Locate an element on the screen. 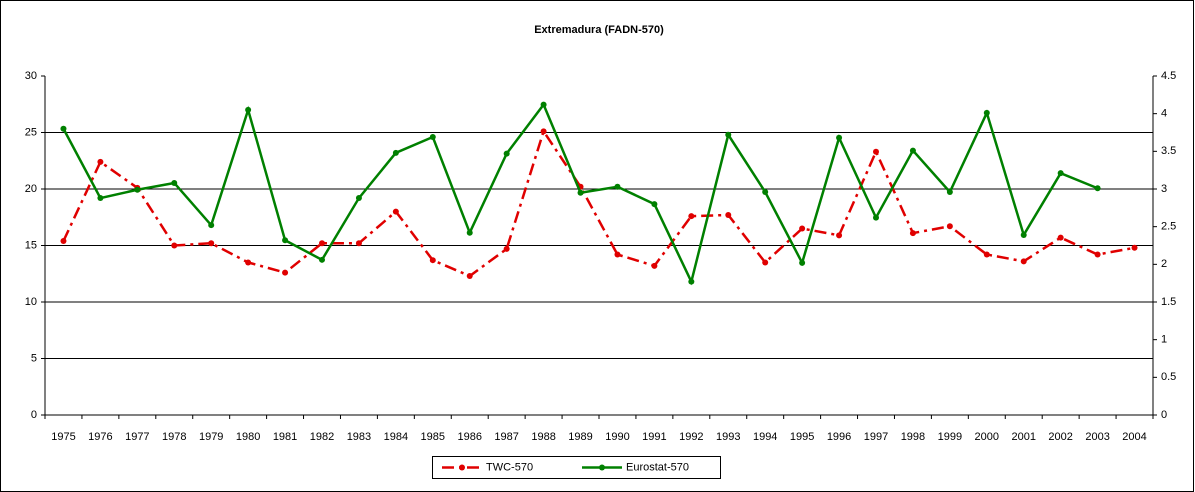  y2-tick-label: 2.5 is located at coordinates (1168, 227).